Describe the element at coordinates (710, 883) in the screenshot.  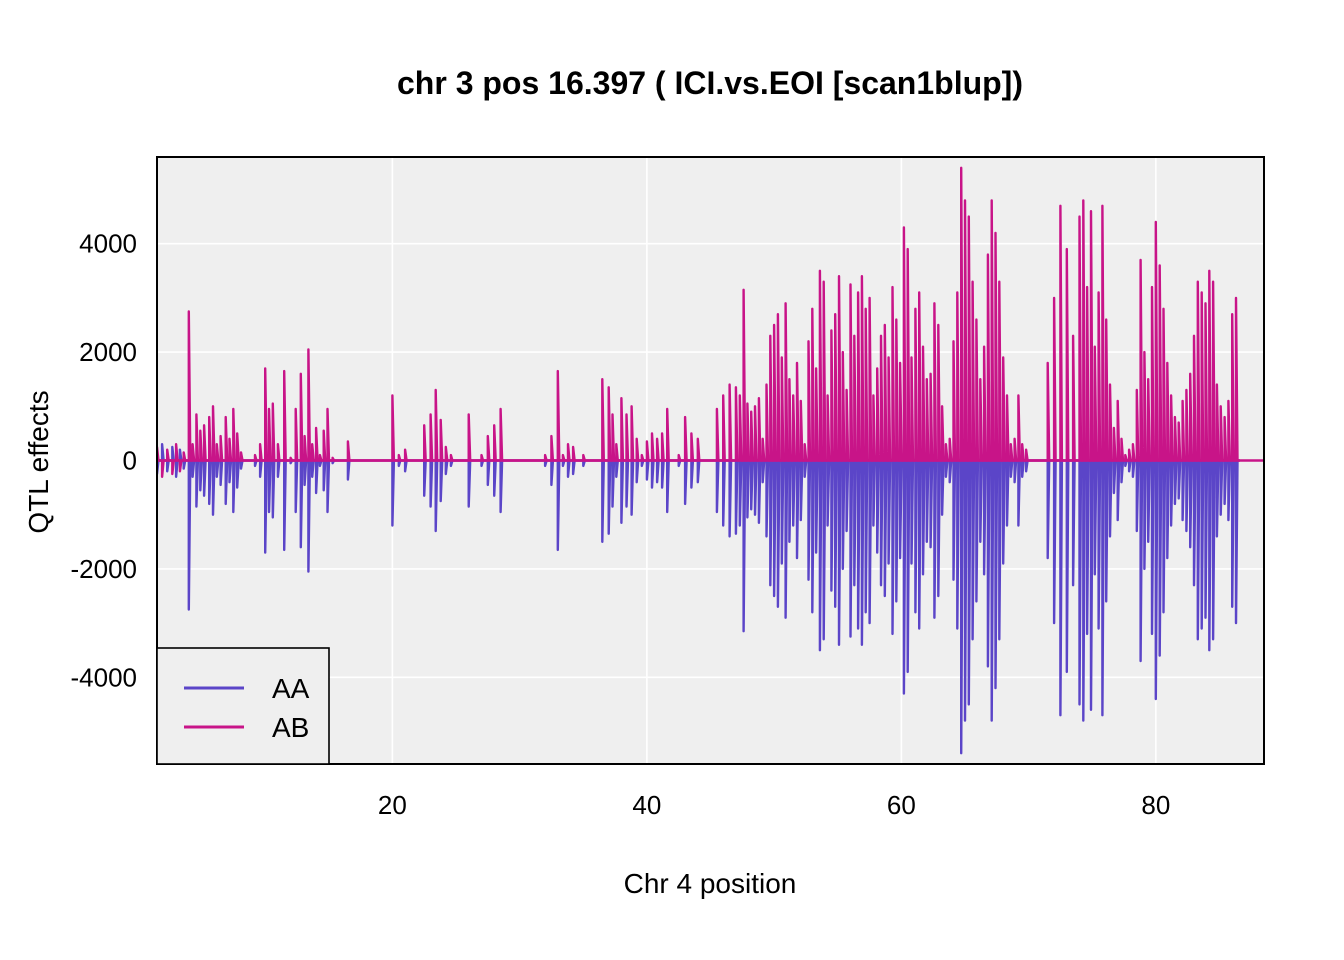
I see `x-axis-label: Chr 4 position` at that location.